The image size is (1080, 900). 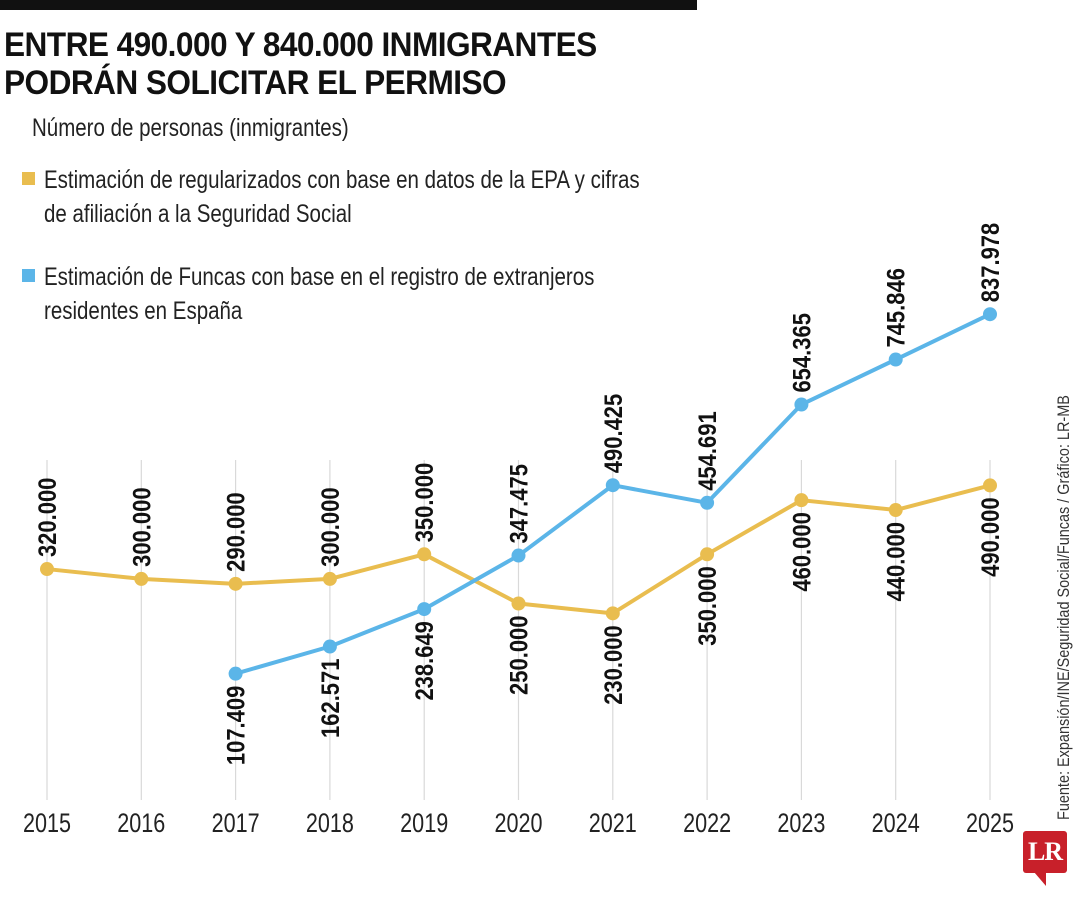 I want to click on data-point-funcas-2017, so click(x=235, y=673).